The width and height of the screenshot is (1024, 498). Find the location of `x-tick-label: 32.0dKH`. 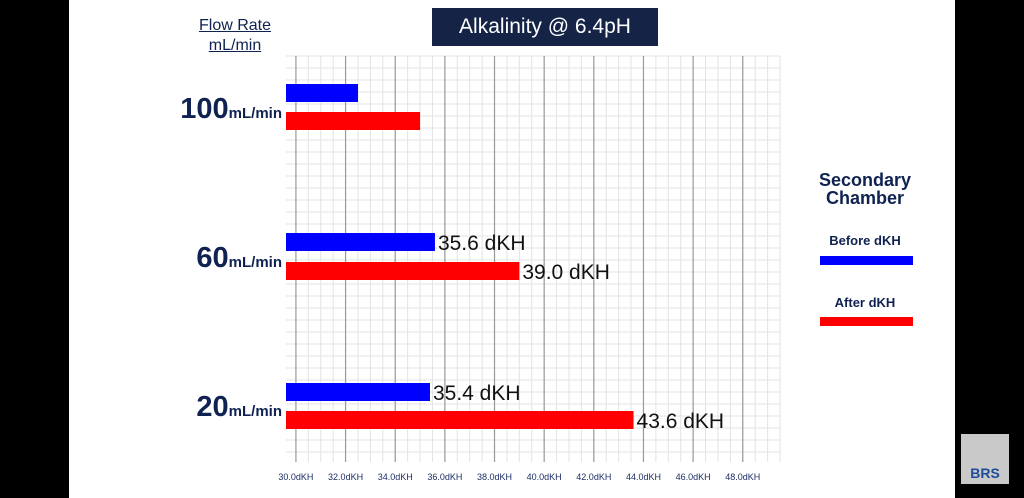

x-tick-label: 32.0dKH is located at coordinates (345, 477).